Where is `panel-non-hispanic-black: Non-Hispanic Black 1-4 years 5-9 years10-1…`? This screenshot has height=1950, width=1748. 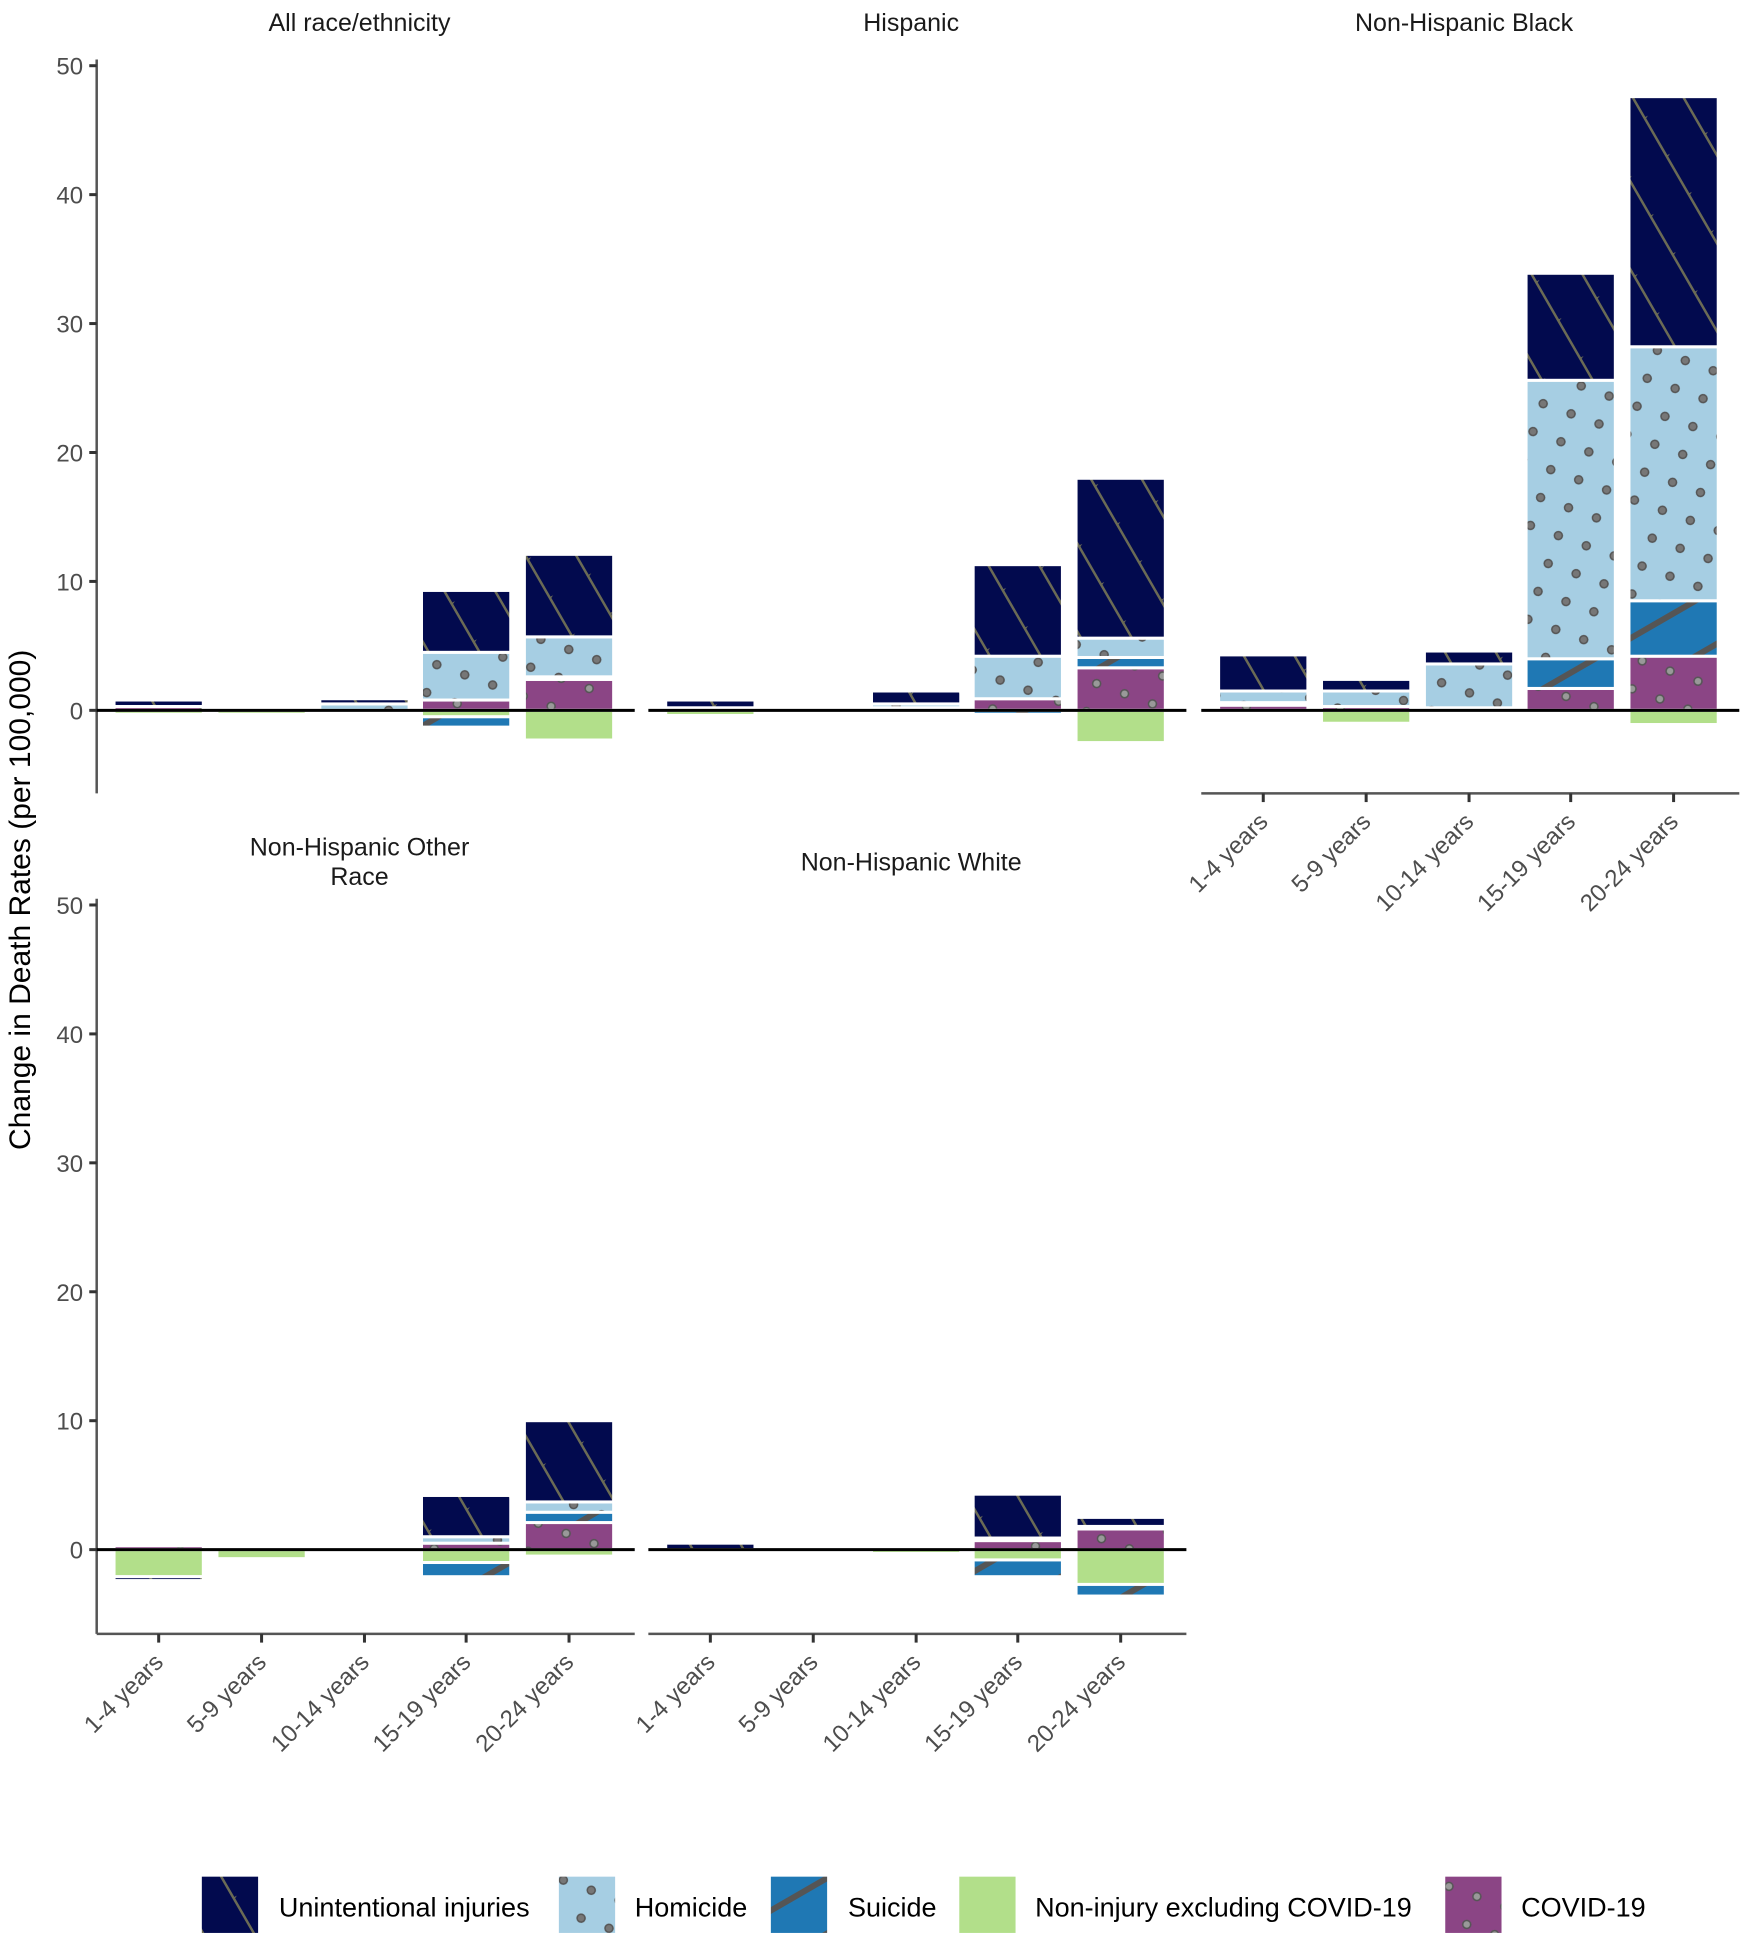
panel-non-hispanic-black: Non-Hispanic Black 1-4 years 5-9 years10-1… is located at coordinates (1462, 463).